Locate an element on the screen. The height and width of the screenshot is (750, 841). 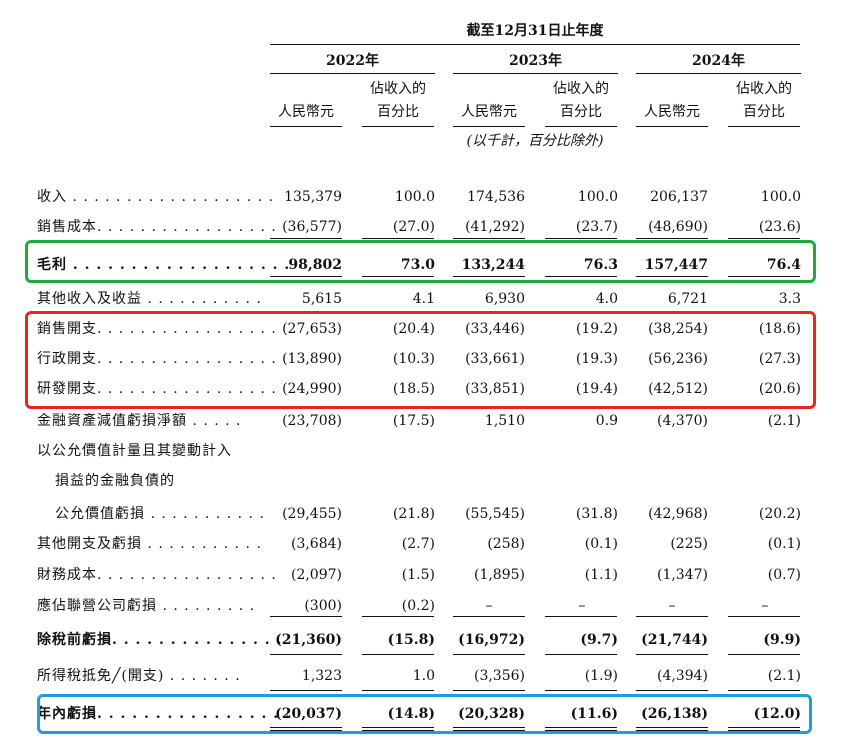
cell-value: 1,510 is located at coordinates (504, 421).